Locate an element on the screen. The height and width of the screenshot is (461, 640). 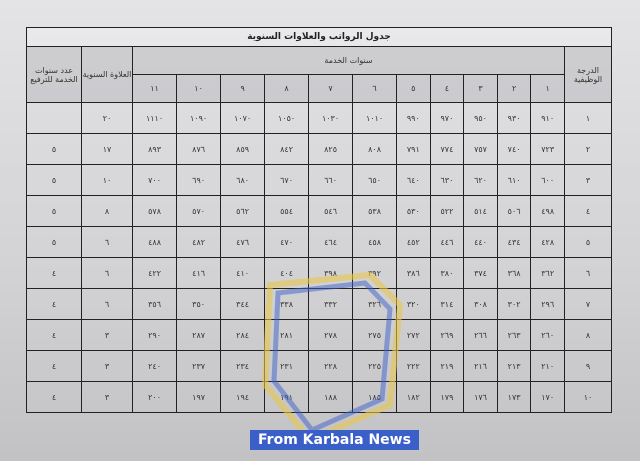
salary-cell: ٤٣٤ is located at coordinates (514, 242).